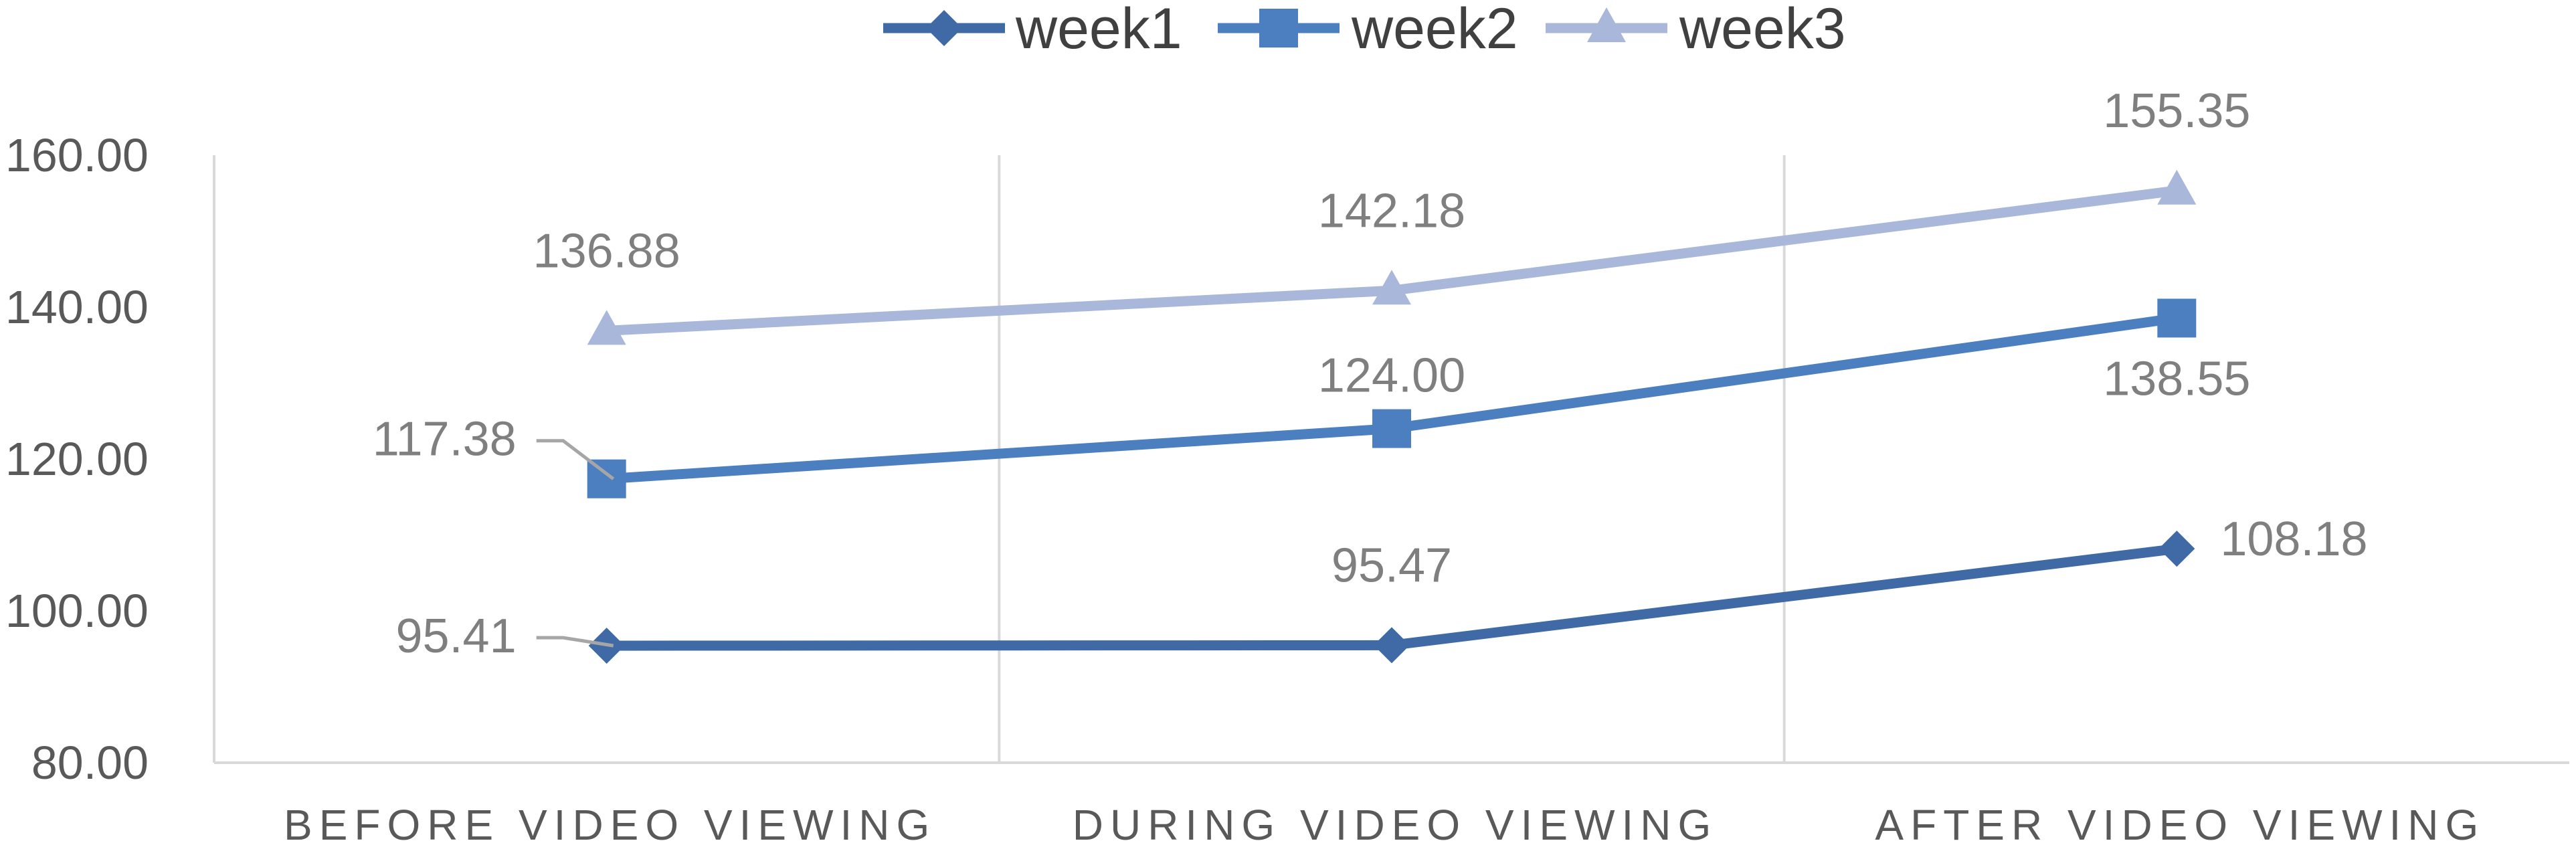 Image resolution: width=2576 pixels, height=843 pixels. I want to click on x-tick-label: DURING VIDEO VIEWING, so click(1396, 822).